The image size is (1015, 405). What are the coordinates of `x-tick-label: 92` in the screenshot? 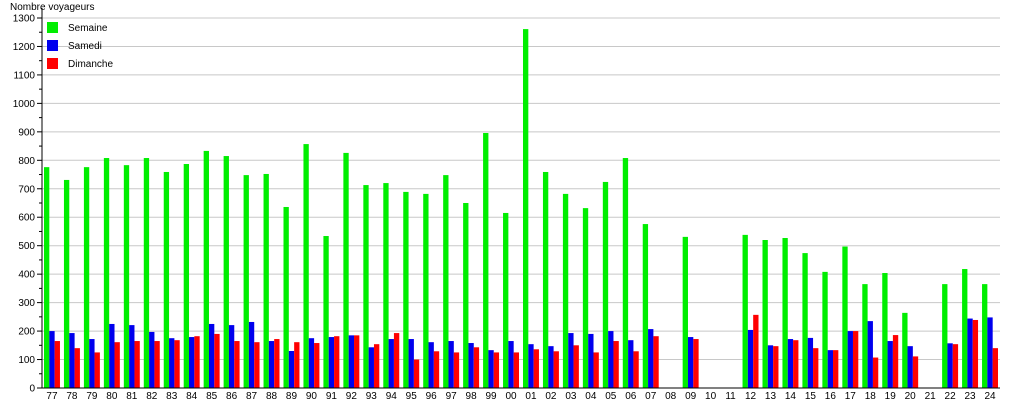 It's located at (352, 395).